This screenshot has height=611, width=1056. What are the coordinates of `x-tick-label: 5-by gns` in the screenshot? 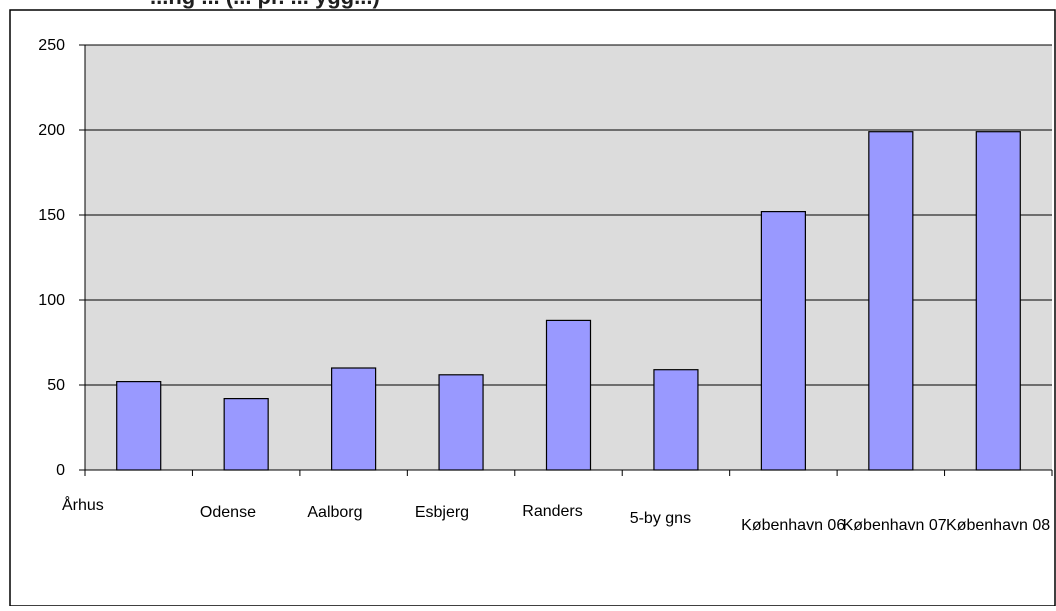 It's located at (660, 518).